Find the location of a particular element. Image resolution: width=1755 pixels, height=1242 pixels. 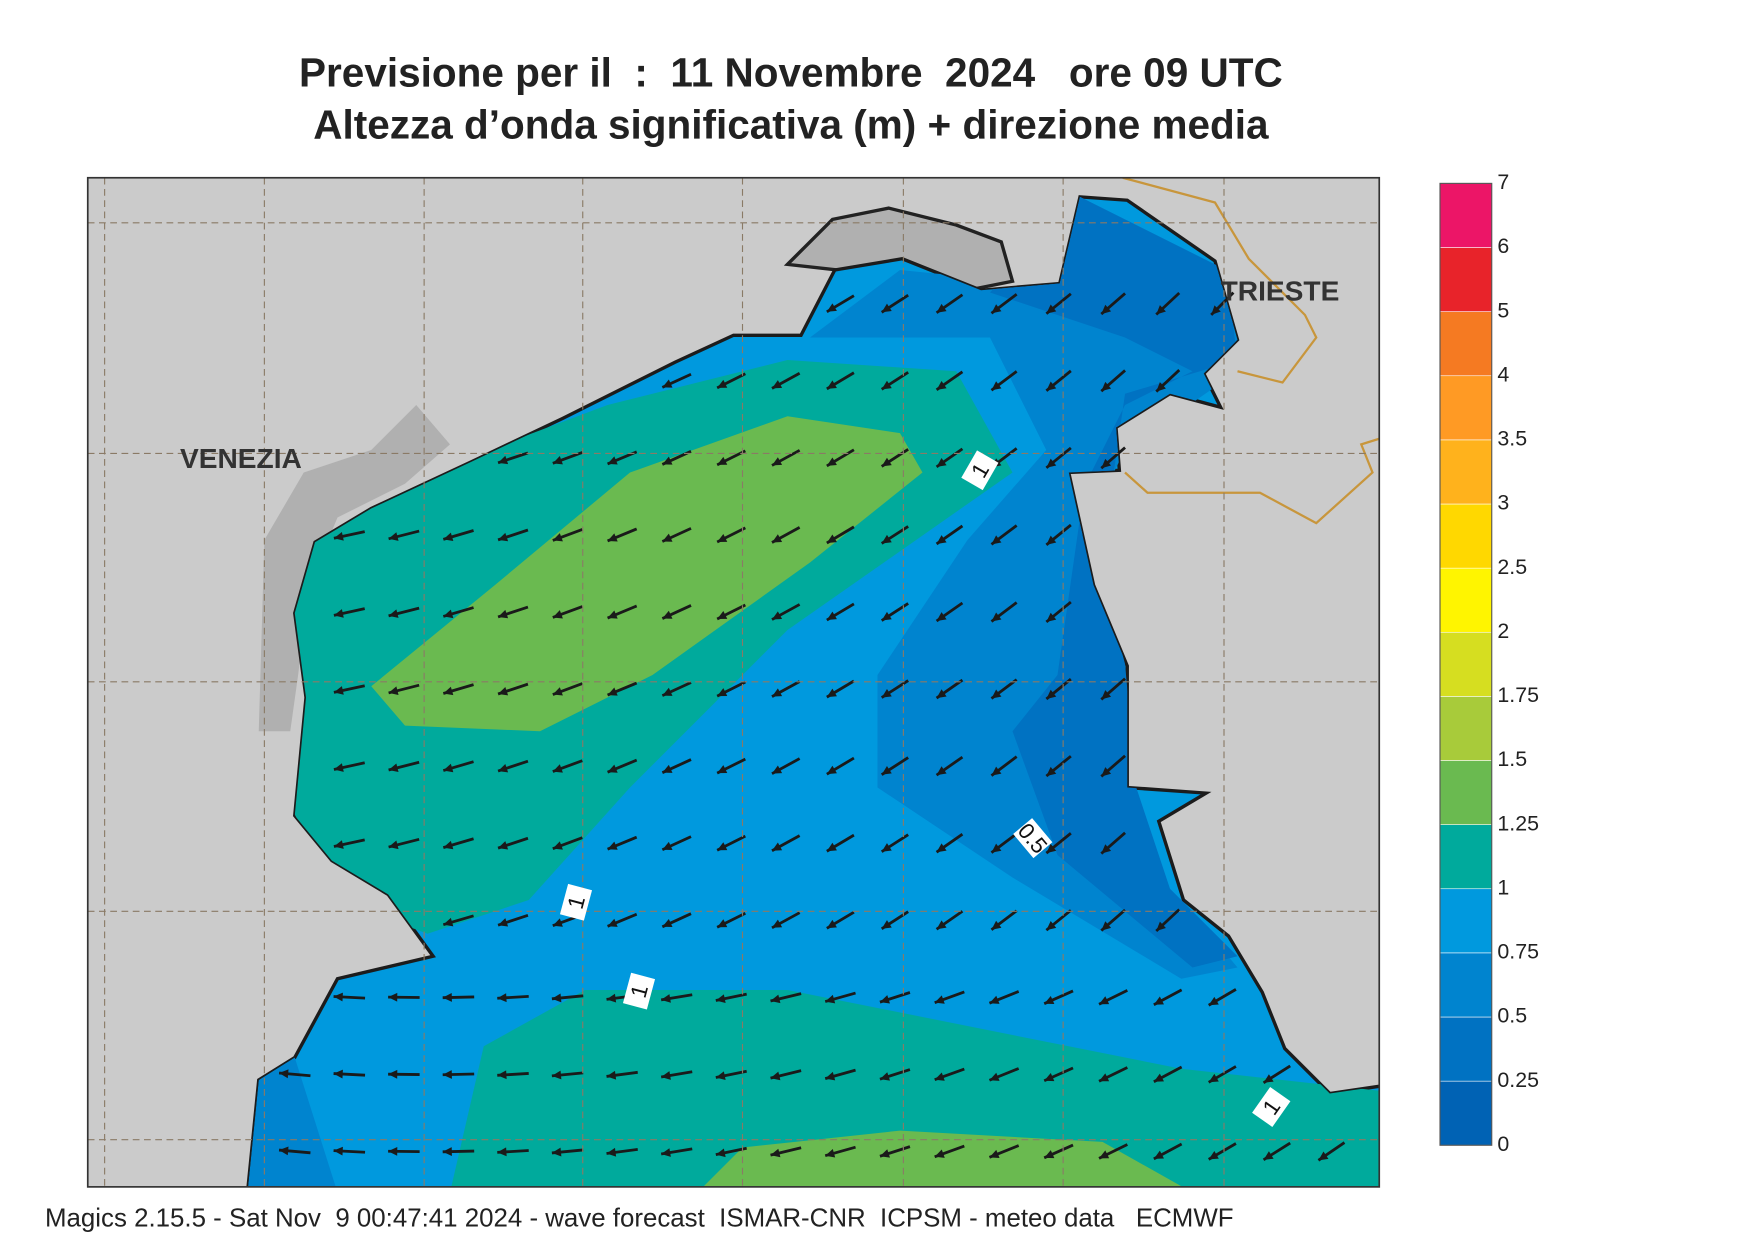

field-1-1.25-south is located at coordinates (915, 1088).